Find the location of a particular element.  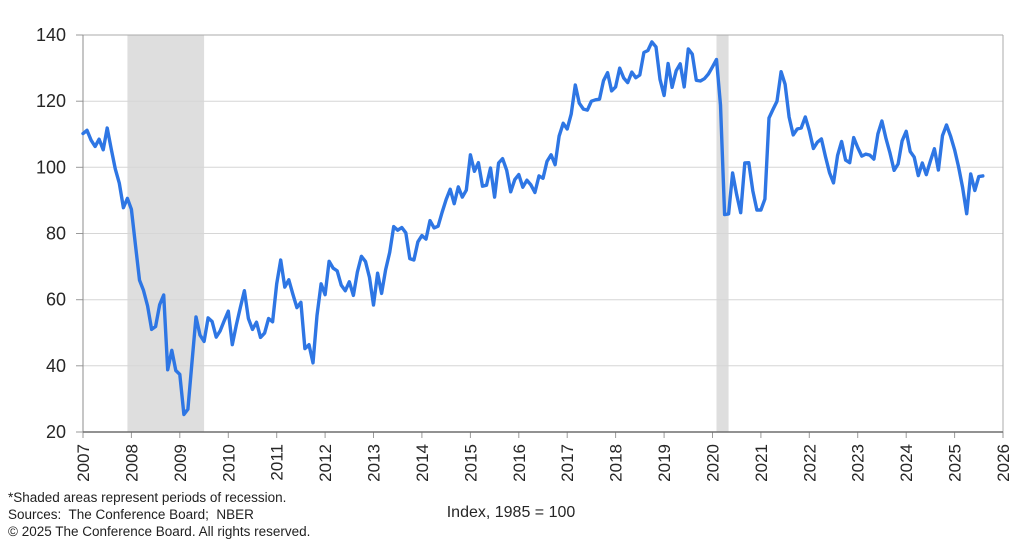

x-tick-label: 2020 is located at coordinates (713, 463).